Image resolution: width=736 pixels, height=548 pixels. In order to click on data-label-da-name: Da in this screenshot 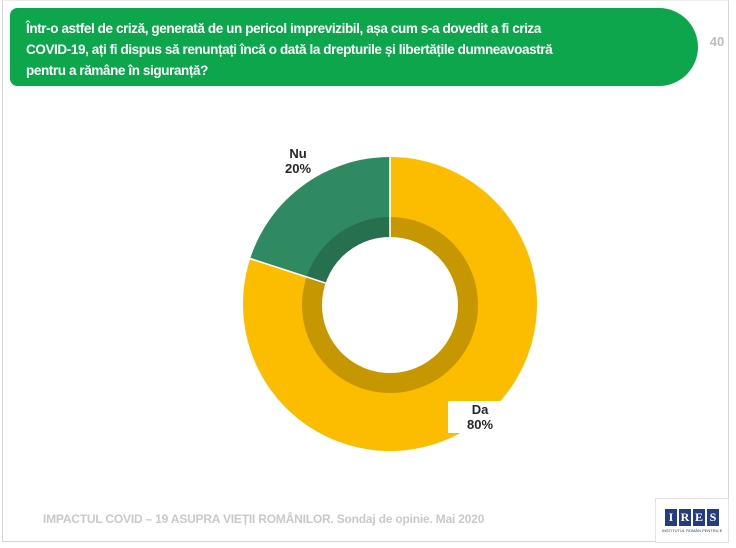, I will do `click(480, 409)`.